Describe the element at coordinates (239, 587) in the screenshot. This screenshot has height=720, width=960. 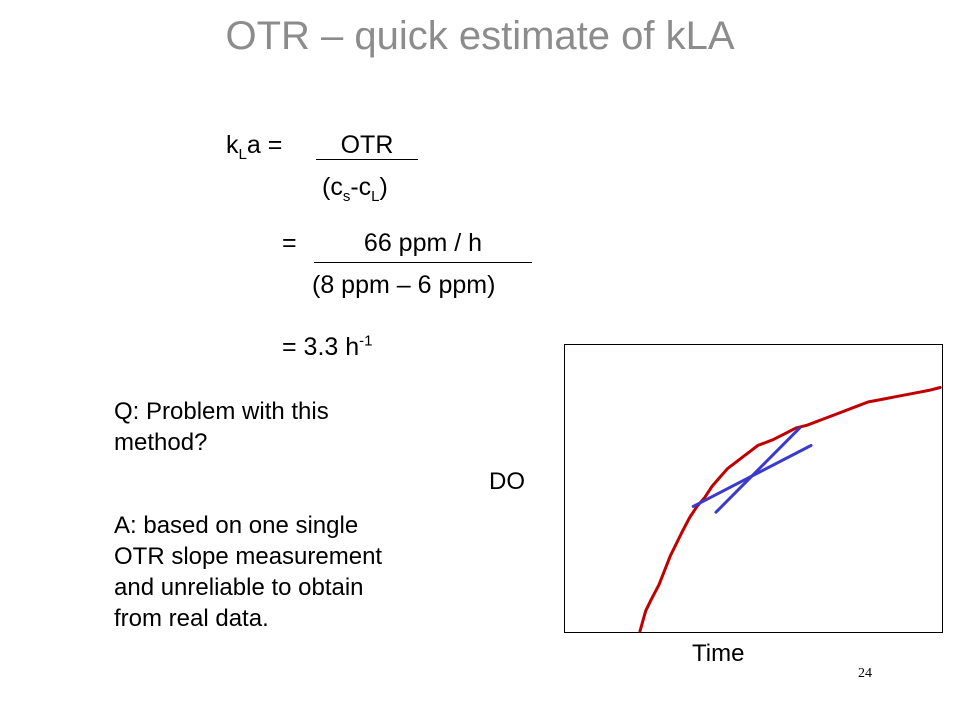
I see `answer-line: and unreliable to obtain` at that location.